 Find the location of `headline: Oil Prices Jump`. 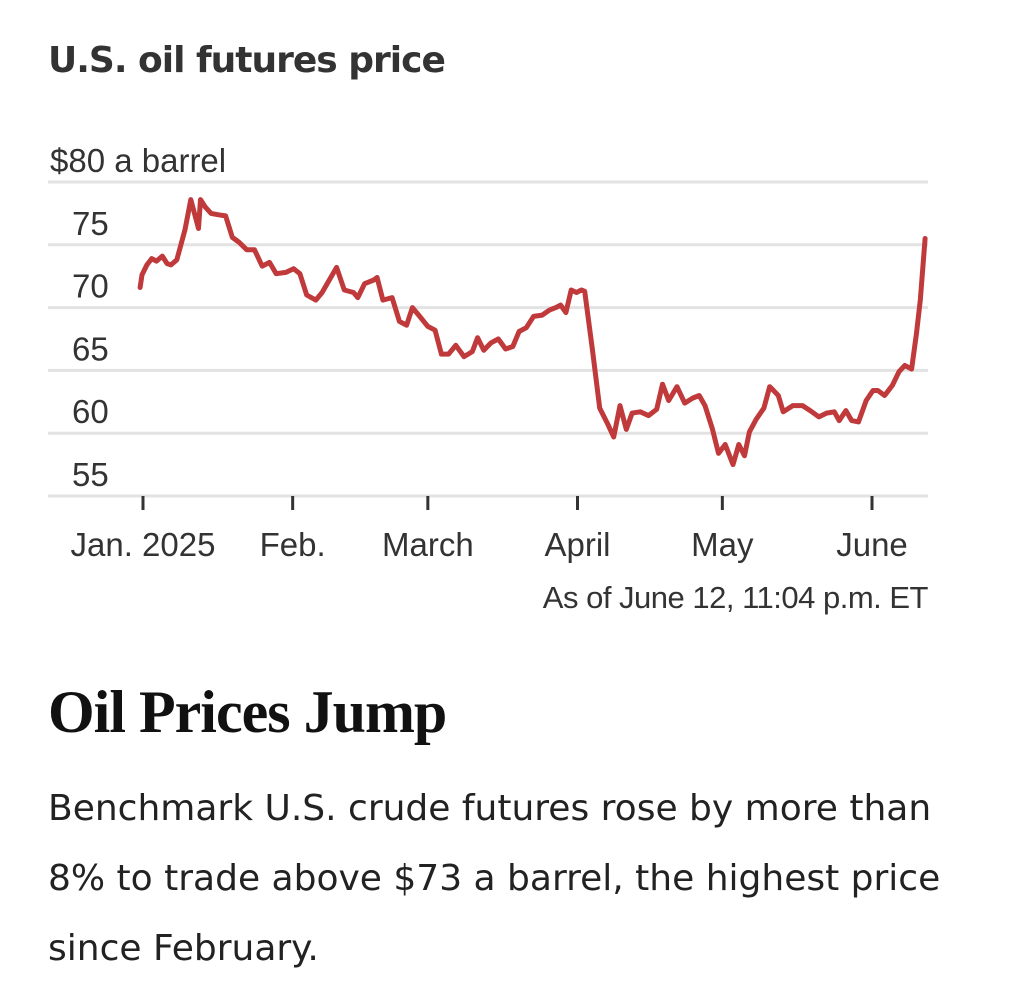

headline: Oil Prices Jump is located at coordinates (247, 712).